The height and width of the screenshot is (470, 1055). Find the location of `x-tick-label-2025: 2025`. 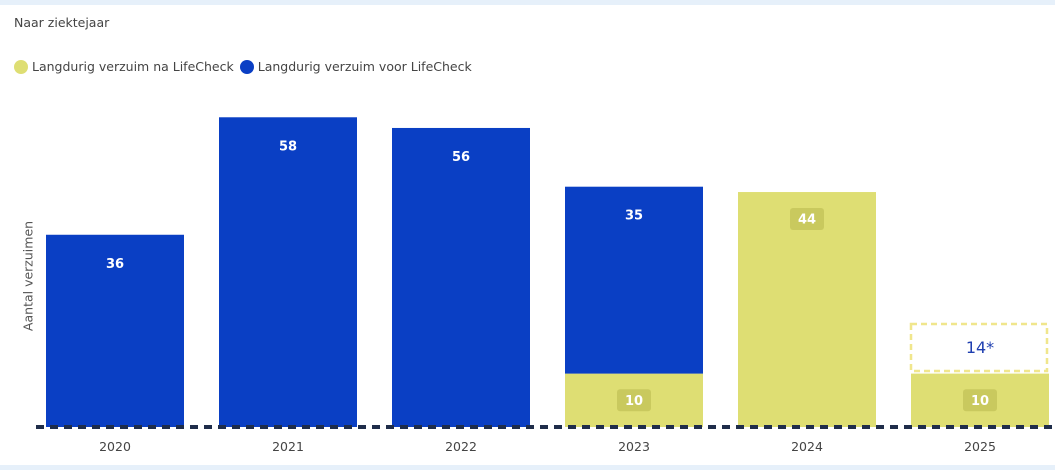

x-tick-label-2025: 2025 is located at coordinates (980, 446).